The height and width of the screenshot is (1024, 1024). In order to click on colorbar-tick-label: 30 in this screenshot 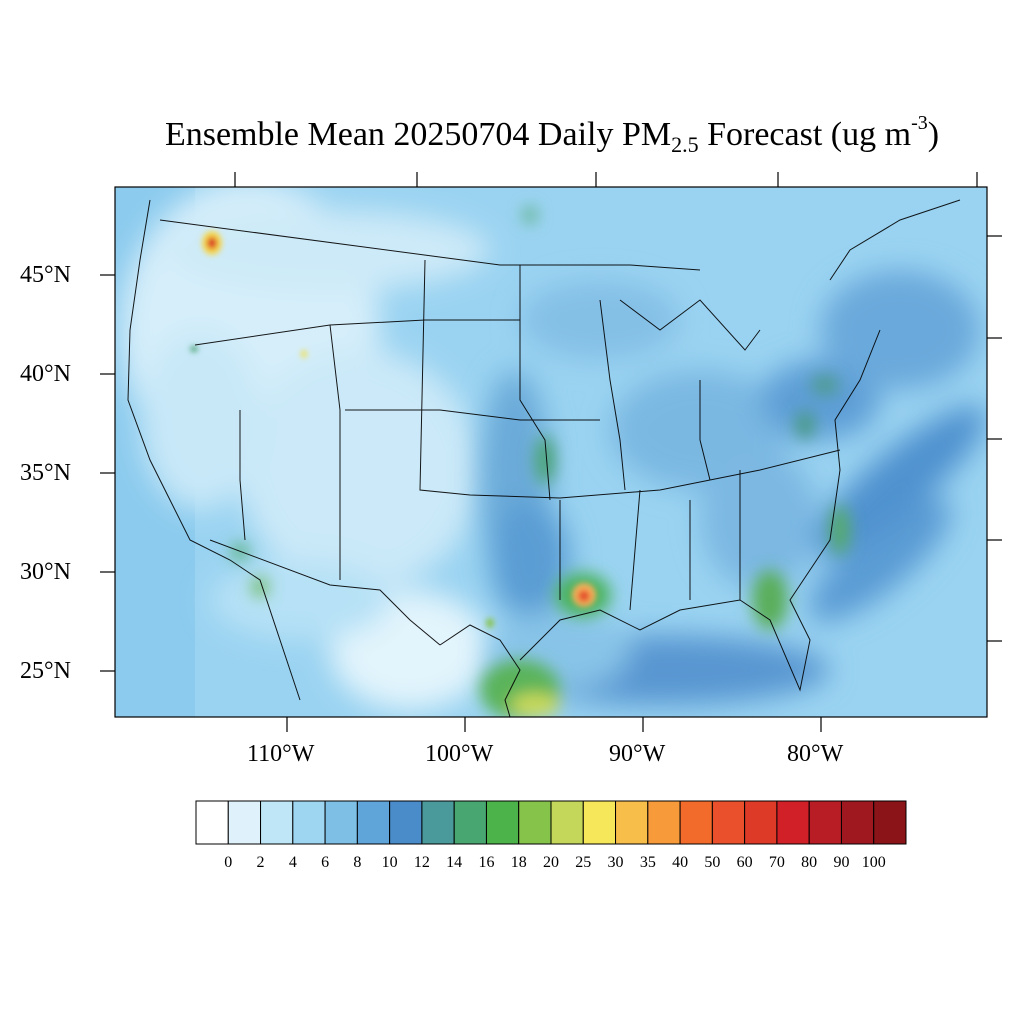, I will do `click(615, 862)`.